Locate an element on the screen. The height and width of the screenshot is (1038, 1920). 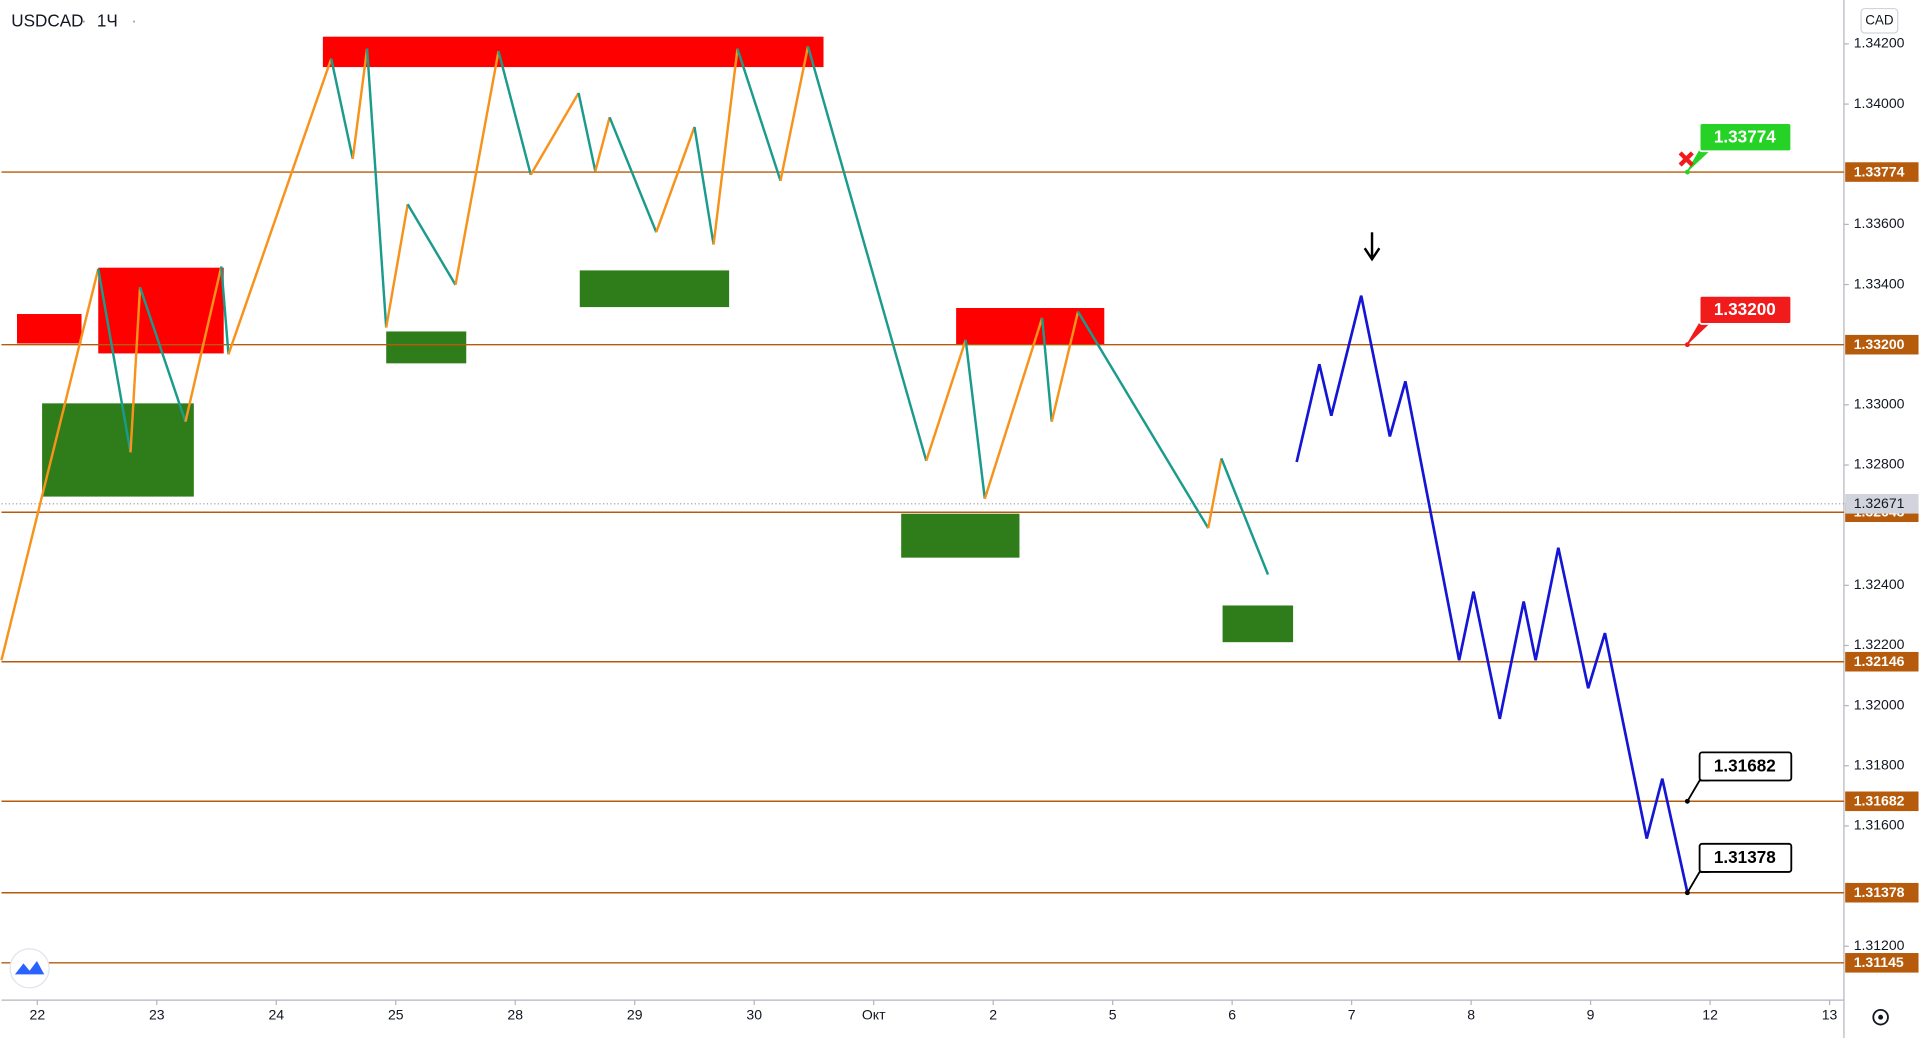
callout-label: 1.31378 is located at coordinates (1745, 857).